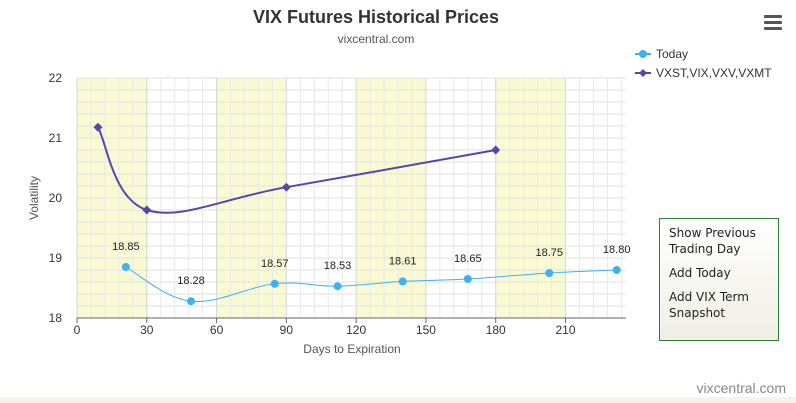  Describe the element at coordinates (126, 247) in the screenshot. I see `data-label: 18.85` at that location.